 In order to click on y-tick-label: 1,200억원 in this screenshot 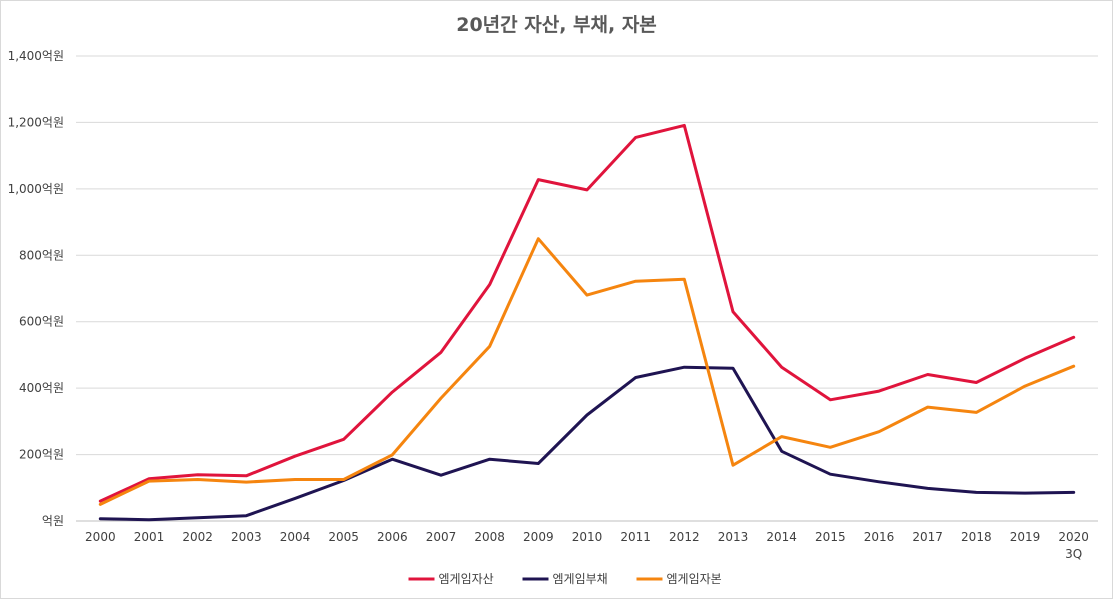, I will do `click(36, 122)`.